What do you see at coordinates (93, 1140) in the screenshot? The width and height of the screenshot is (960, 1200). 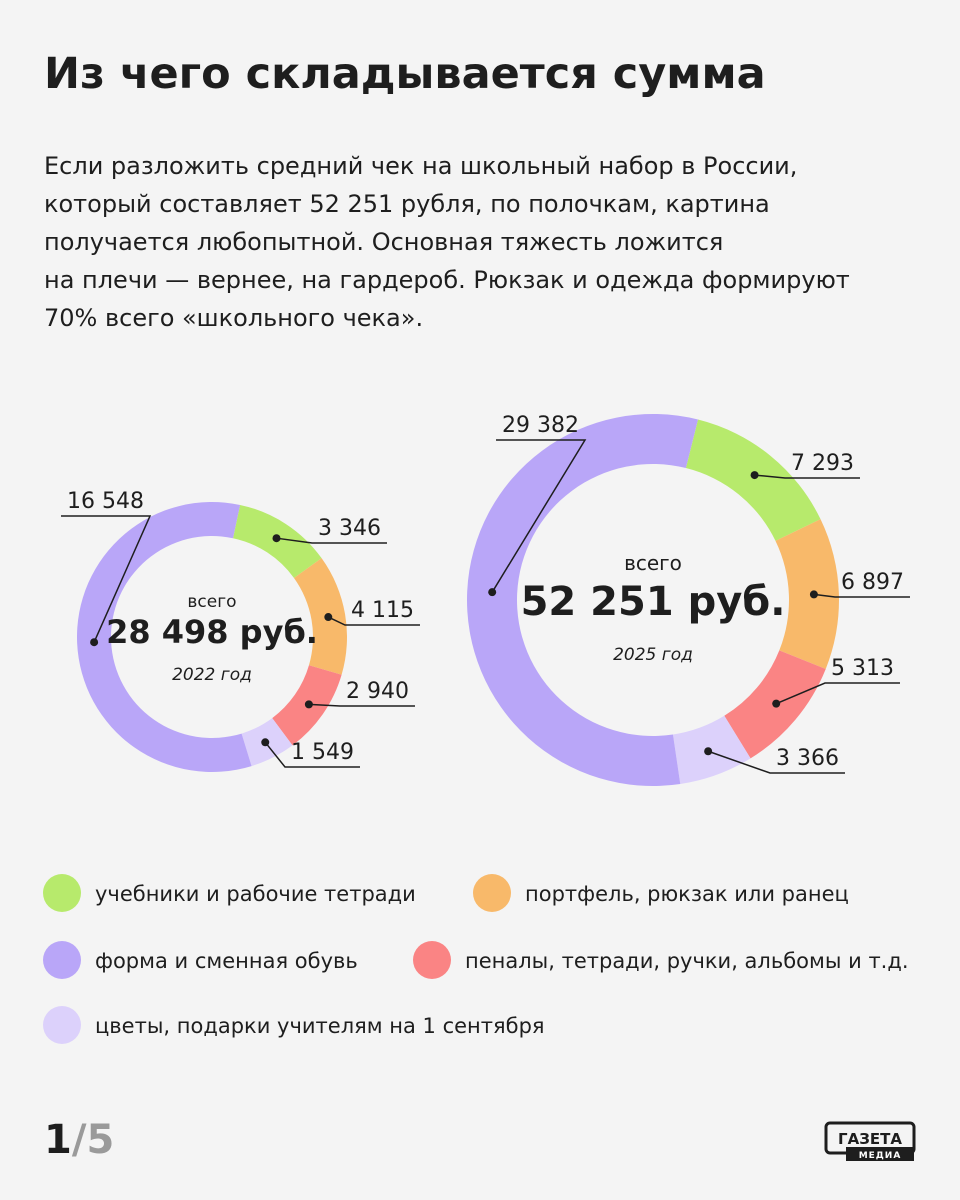 I see `pager-rest: /5` at bounding box center [93, 1140].